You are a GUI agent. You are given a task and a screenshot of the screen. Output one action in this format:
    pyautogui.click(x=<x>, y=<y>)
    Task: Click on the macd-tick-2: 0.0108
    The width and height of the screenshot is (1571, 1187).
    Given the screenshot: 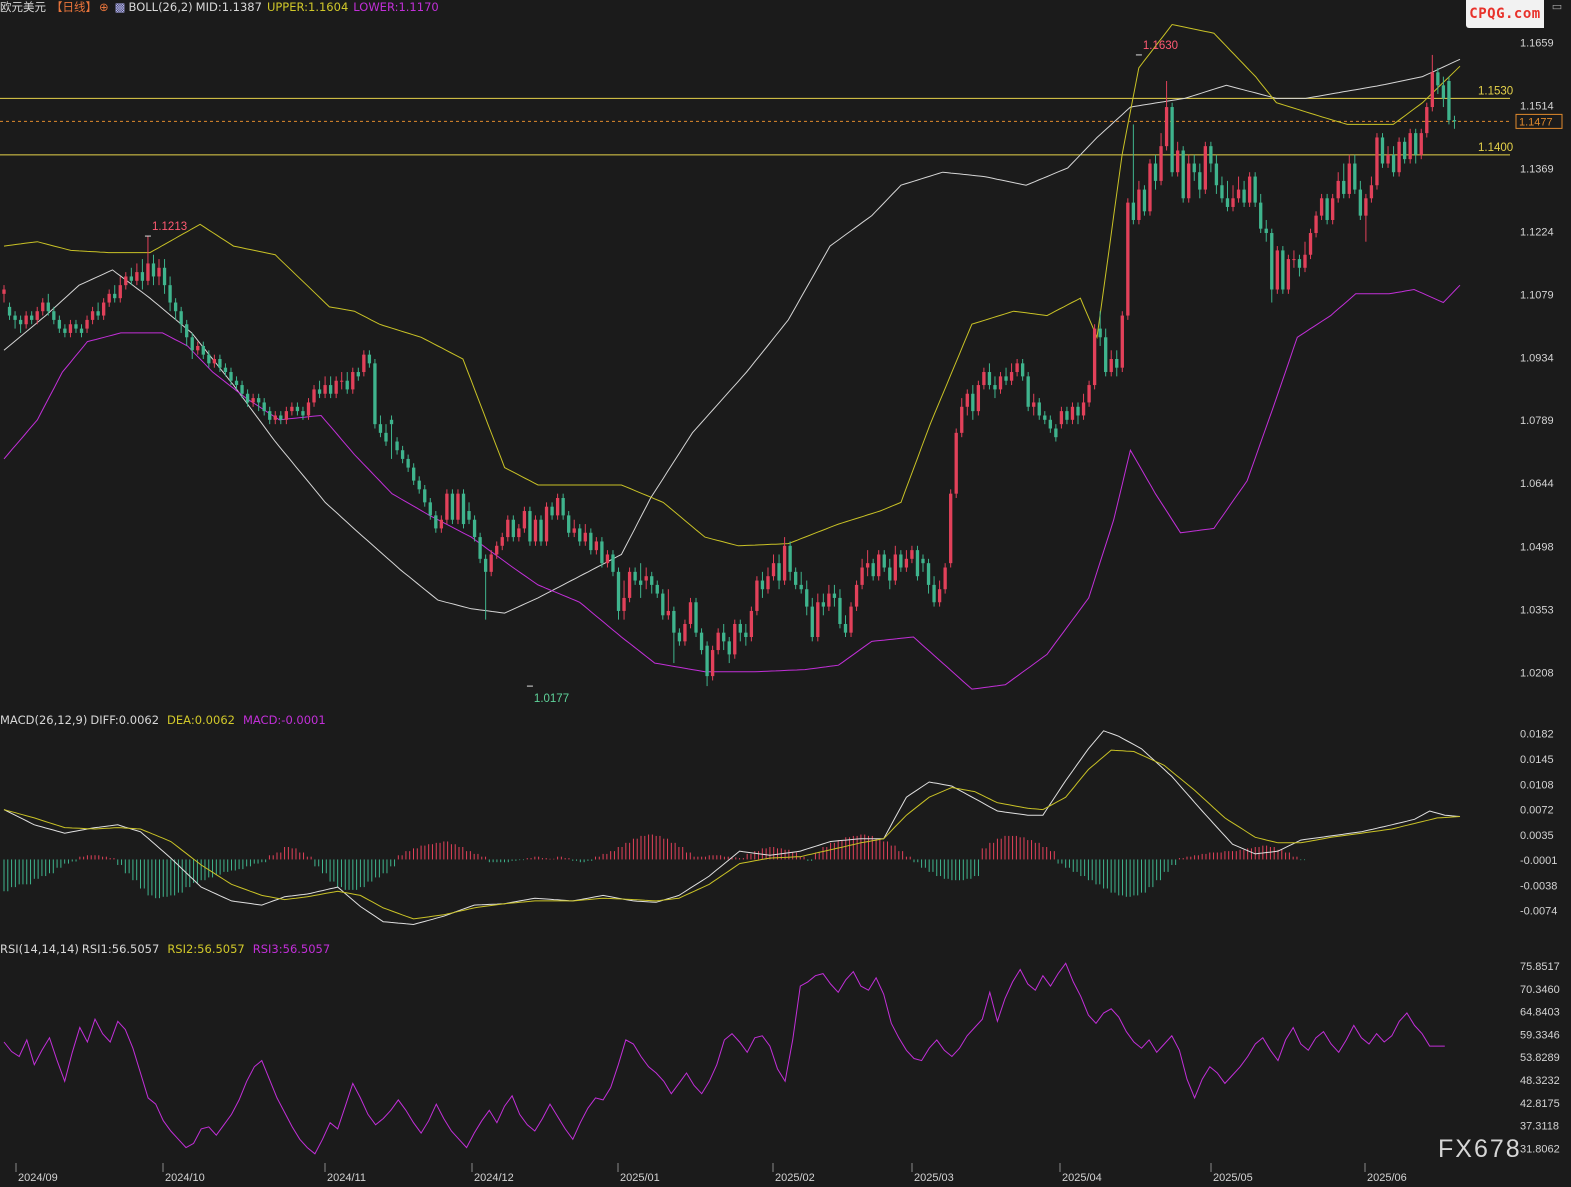 What is the action you would take?
    pyautogui.click(x=1537, y=786)
    